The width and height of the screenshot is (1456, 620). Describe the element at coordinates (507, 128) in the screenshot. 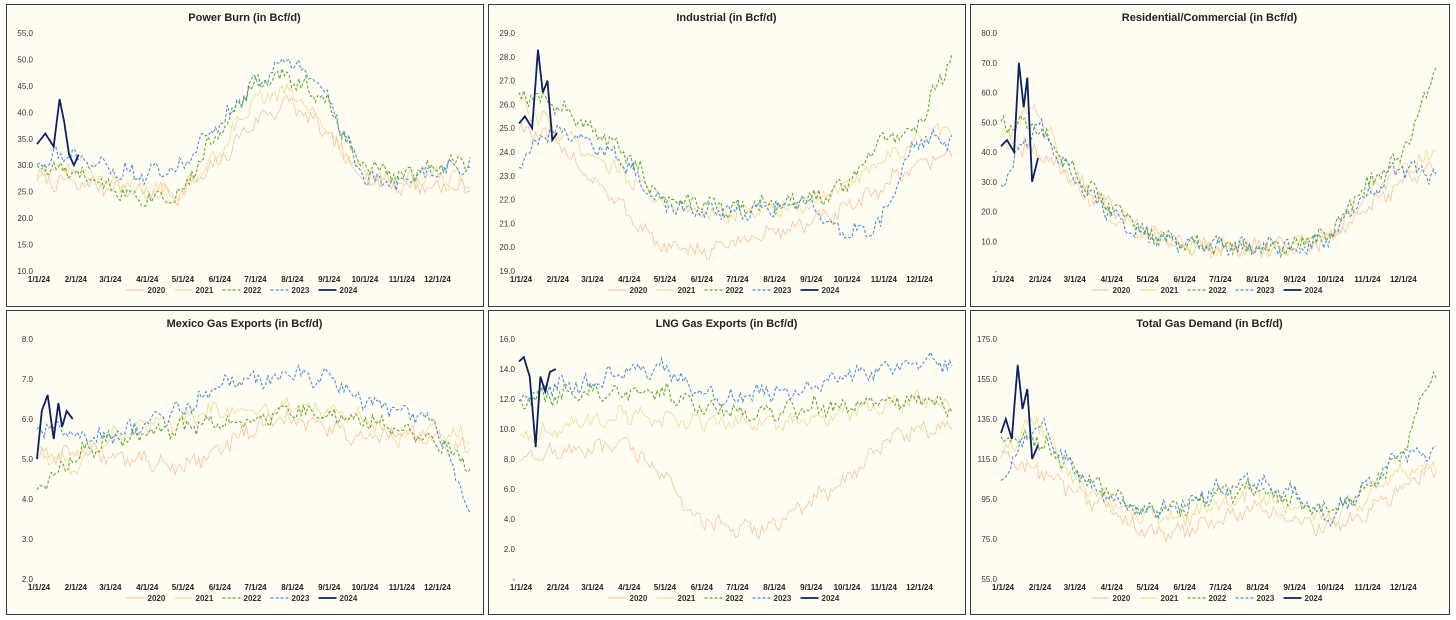

I see `y-tick-label: 25.0` at that location.